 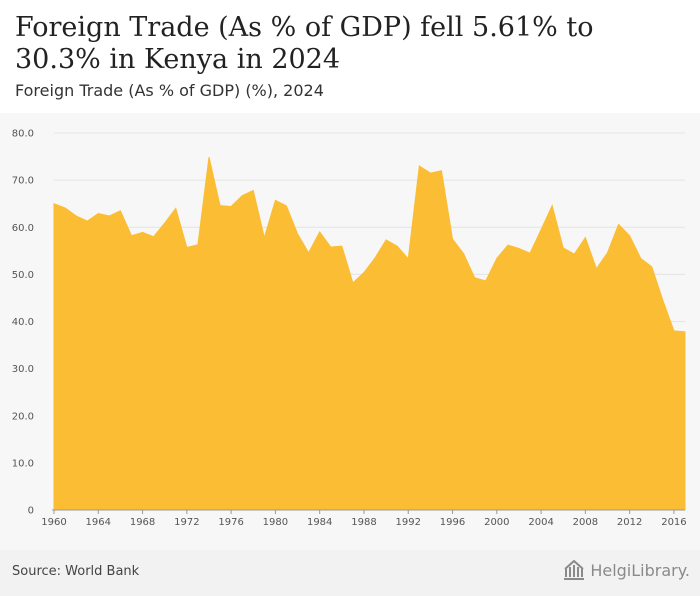 I want to click on x-tick-label: 2000, so click(x=496, y=522).